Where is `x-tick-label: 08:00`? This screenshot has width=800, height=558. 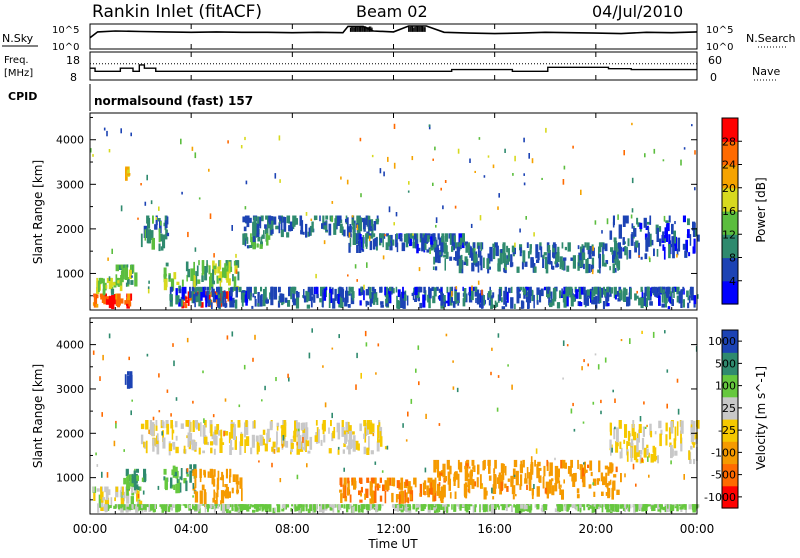 x-tick-label: 08:00 is located at coordinates (292, 529).